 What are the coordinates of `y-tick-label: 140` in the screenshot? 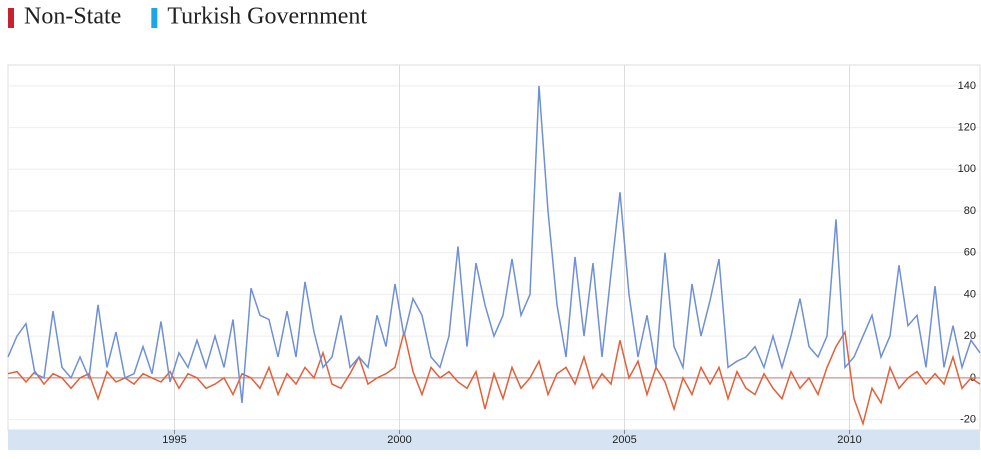 It's located at (967, 86).